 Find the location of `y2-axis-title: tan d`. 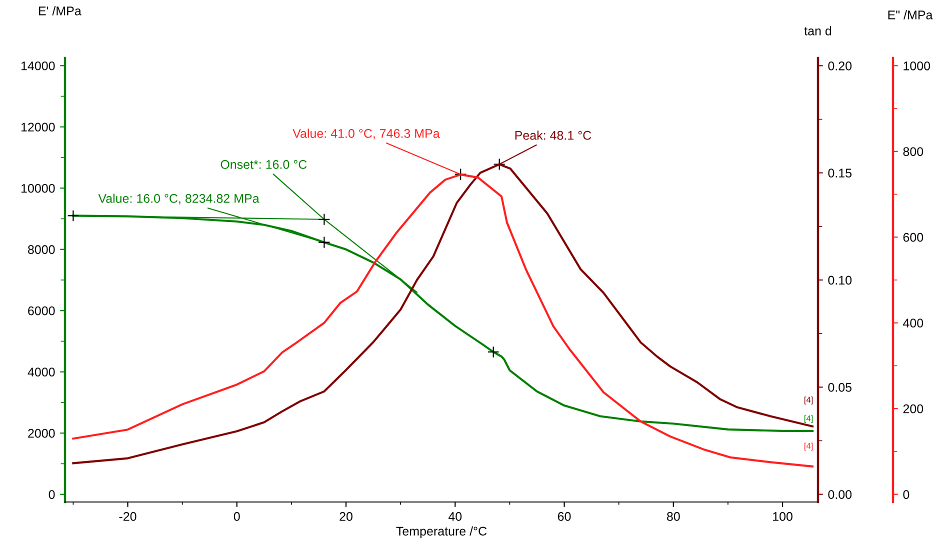

y2-axis-title: tan d is located at coordinates (818, 31).